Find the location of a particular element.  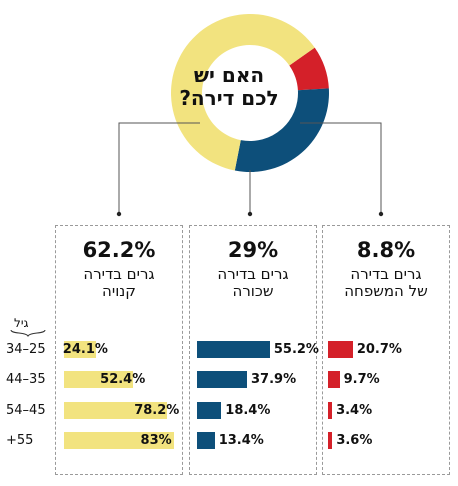

family-percentage: 8.8% is located at coordinates (386, 250).